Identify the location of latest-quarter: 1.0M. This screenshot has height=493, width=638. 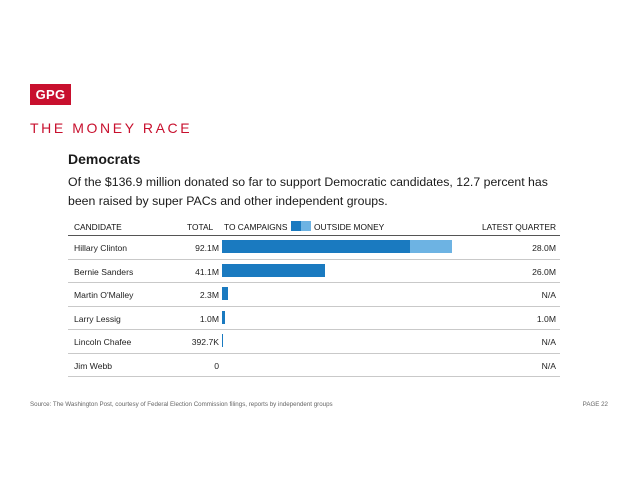
(546, 318).